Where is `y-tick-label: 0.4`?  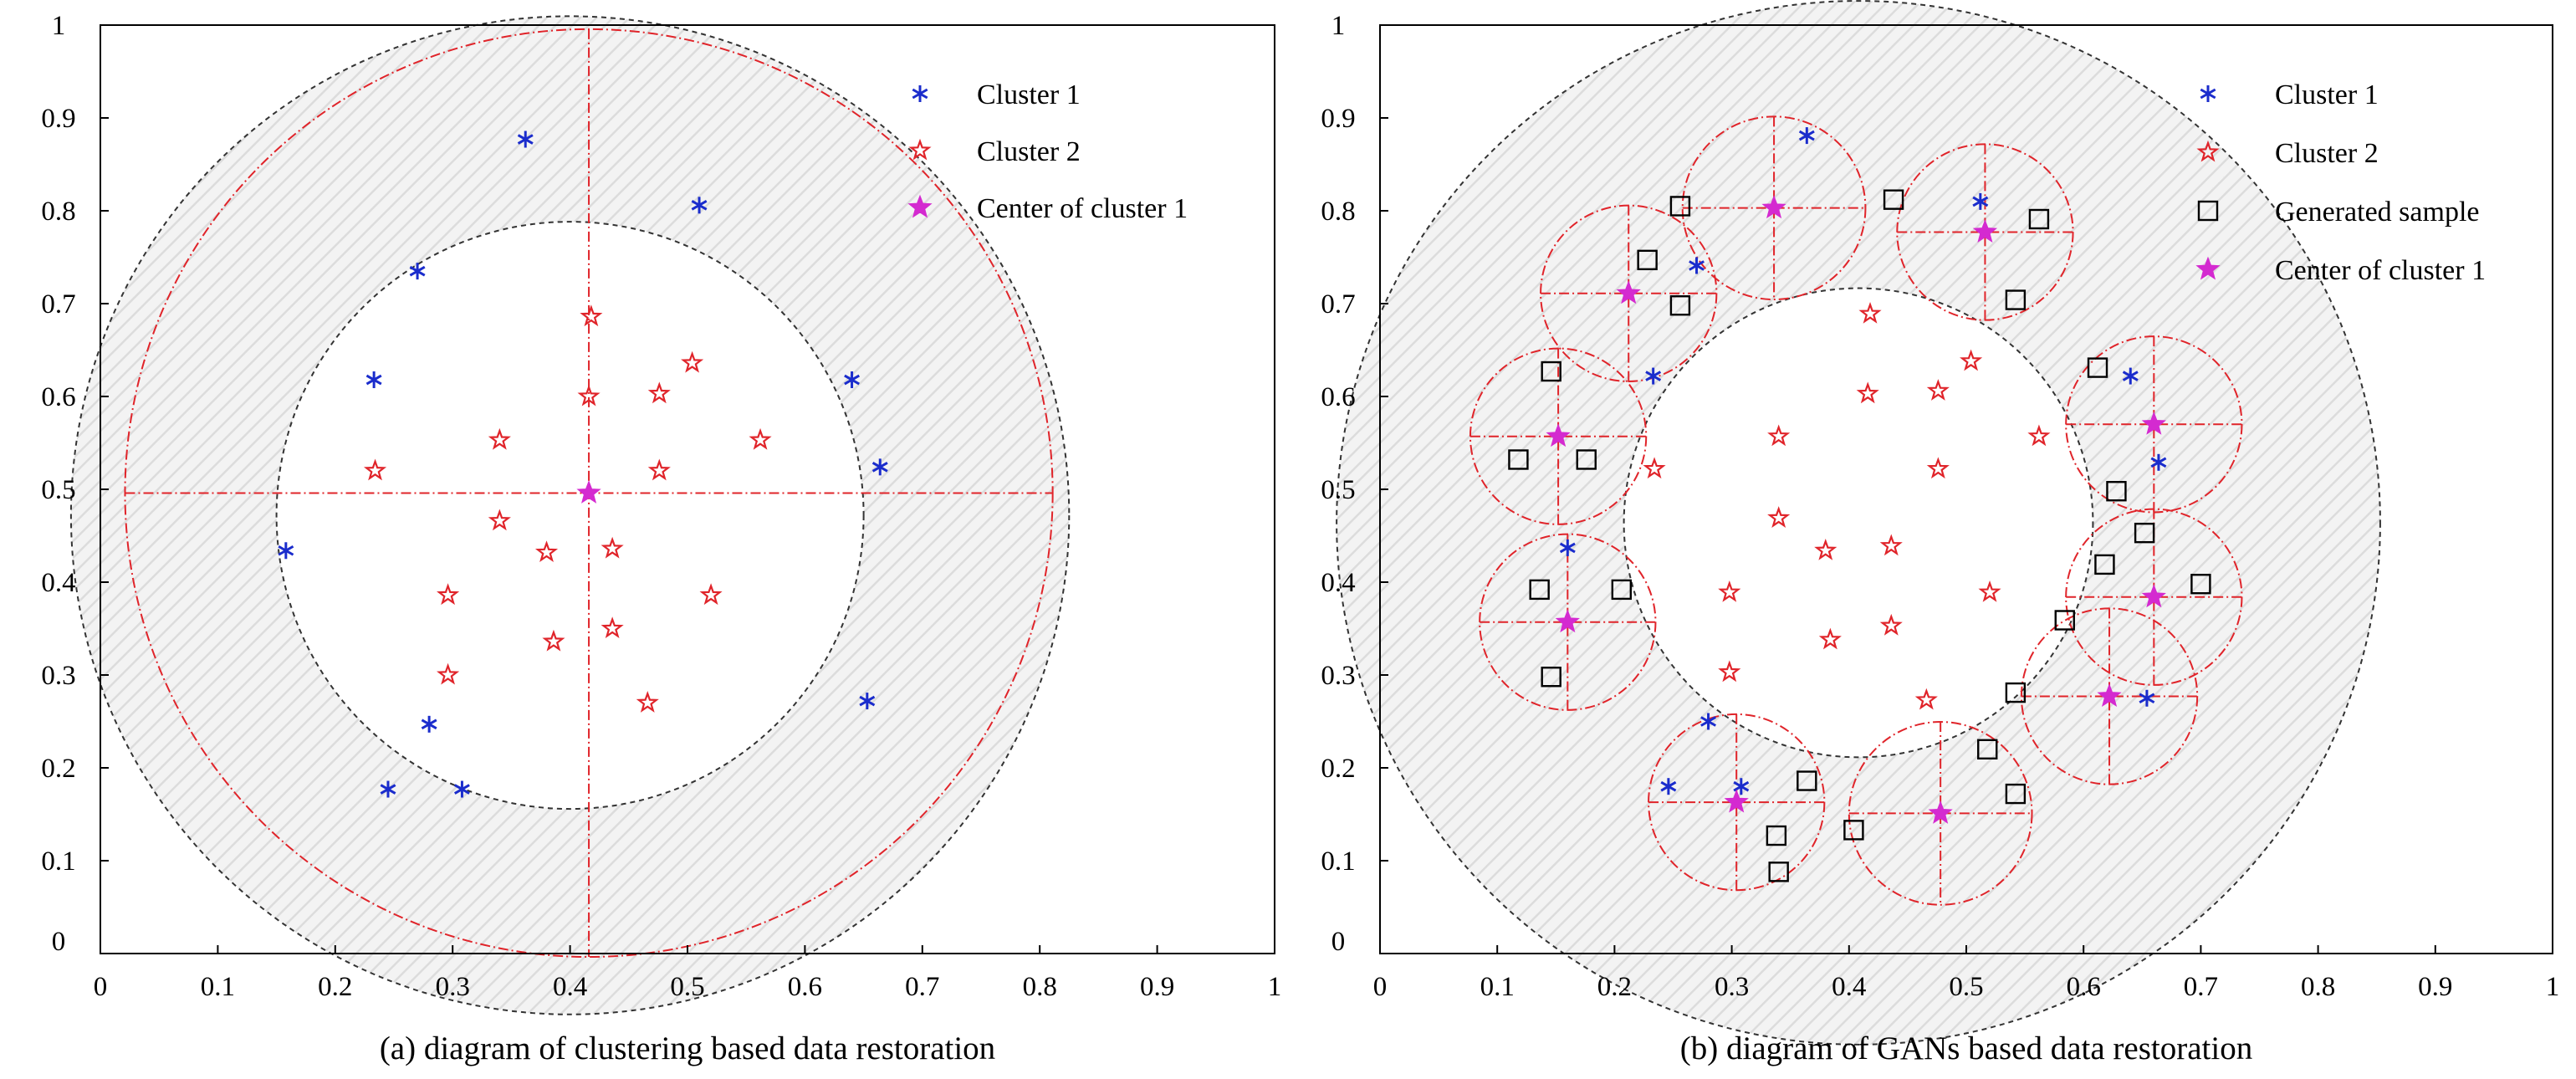
y-tick-label: 0.4 is located at coordinates (1338, 583).